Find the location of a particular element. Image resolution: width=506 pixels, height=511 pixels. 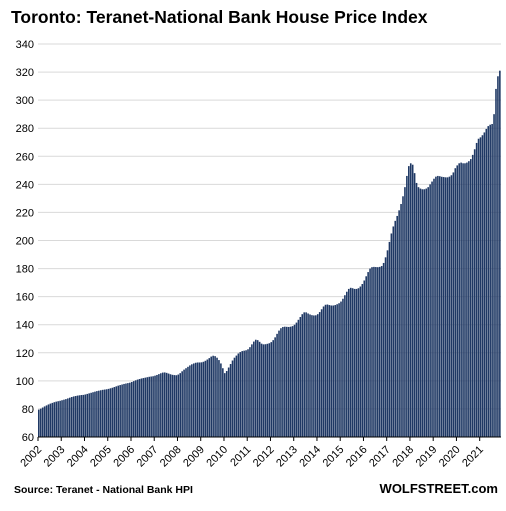

brand-label: WOLFSTREET.com is located at coordinates (439, 488).